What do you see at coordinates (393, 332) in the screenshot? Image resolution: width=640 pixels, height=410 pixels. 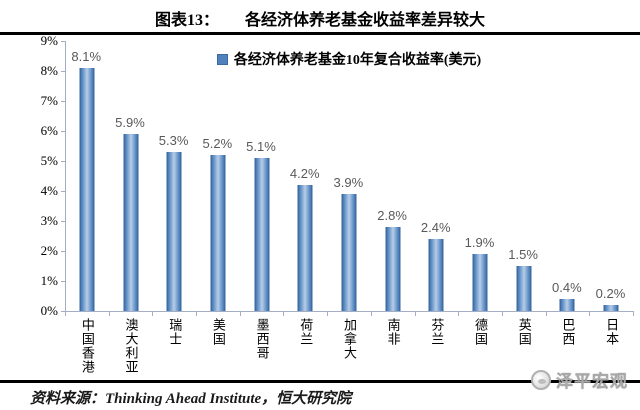 I see `x-category-label: 南非` at bounding box center [393, 332].